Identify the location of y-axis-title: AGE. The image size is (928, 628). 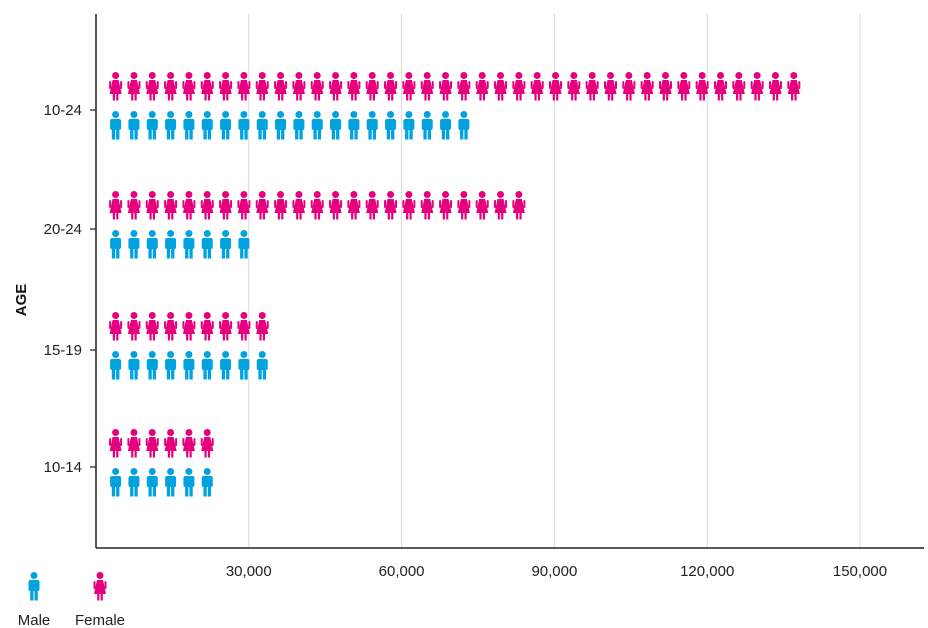
(21, 300).